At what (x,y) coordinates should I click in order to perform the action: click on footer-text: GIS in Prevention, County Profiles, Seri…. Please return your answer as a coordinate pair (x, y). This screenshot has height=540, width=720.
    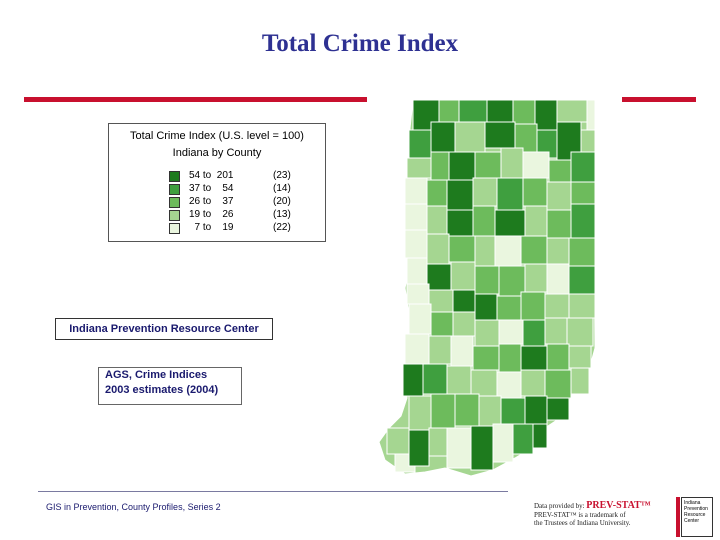
    Looking at the image, I should click on (133, 507).